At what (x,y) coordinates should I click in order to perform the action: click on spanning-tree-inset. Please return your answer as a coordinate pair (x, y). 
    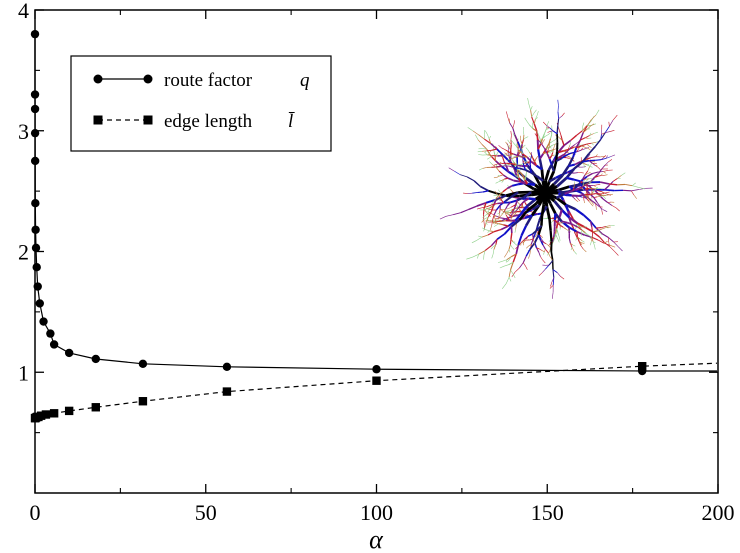
    Looking at the image, I should click on (546, 198).